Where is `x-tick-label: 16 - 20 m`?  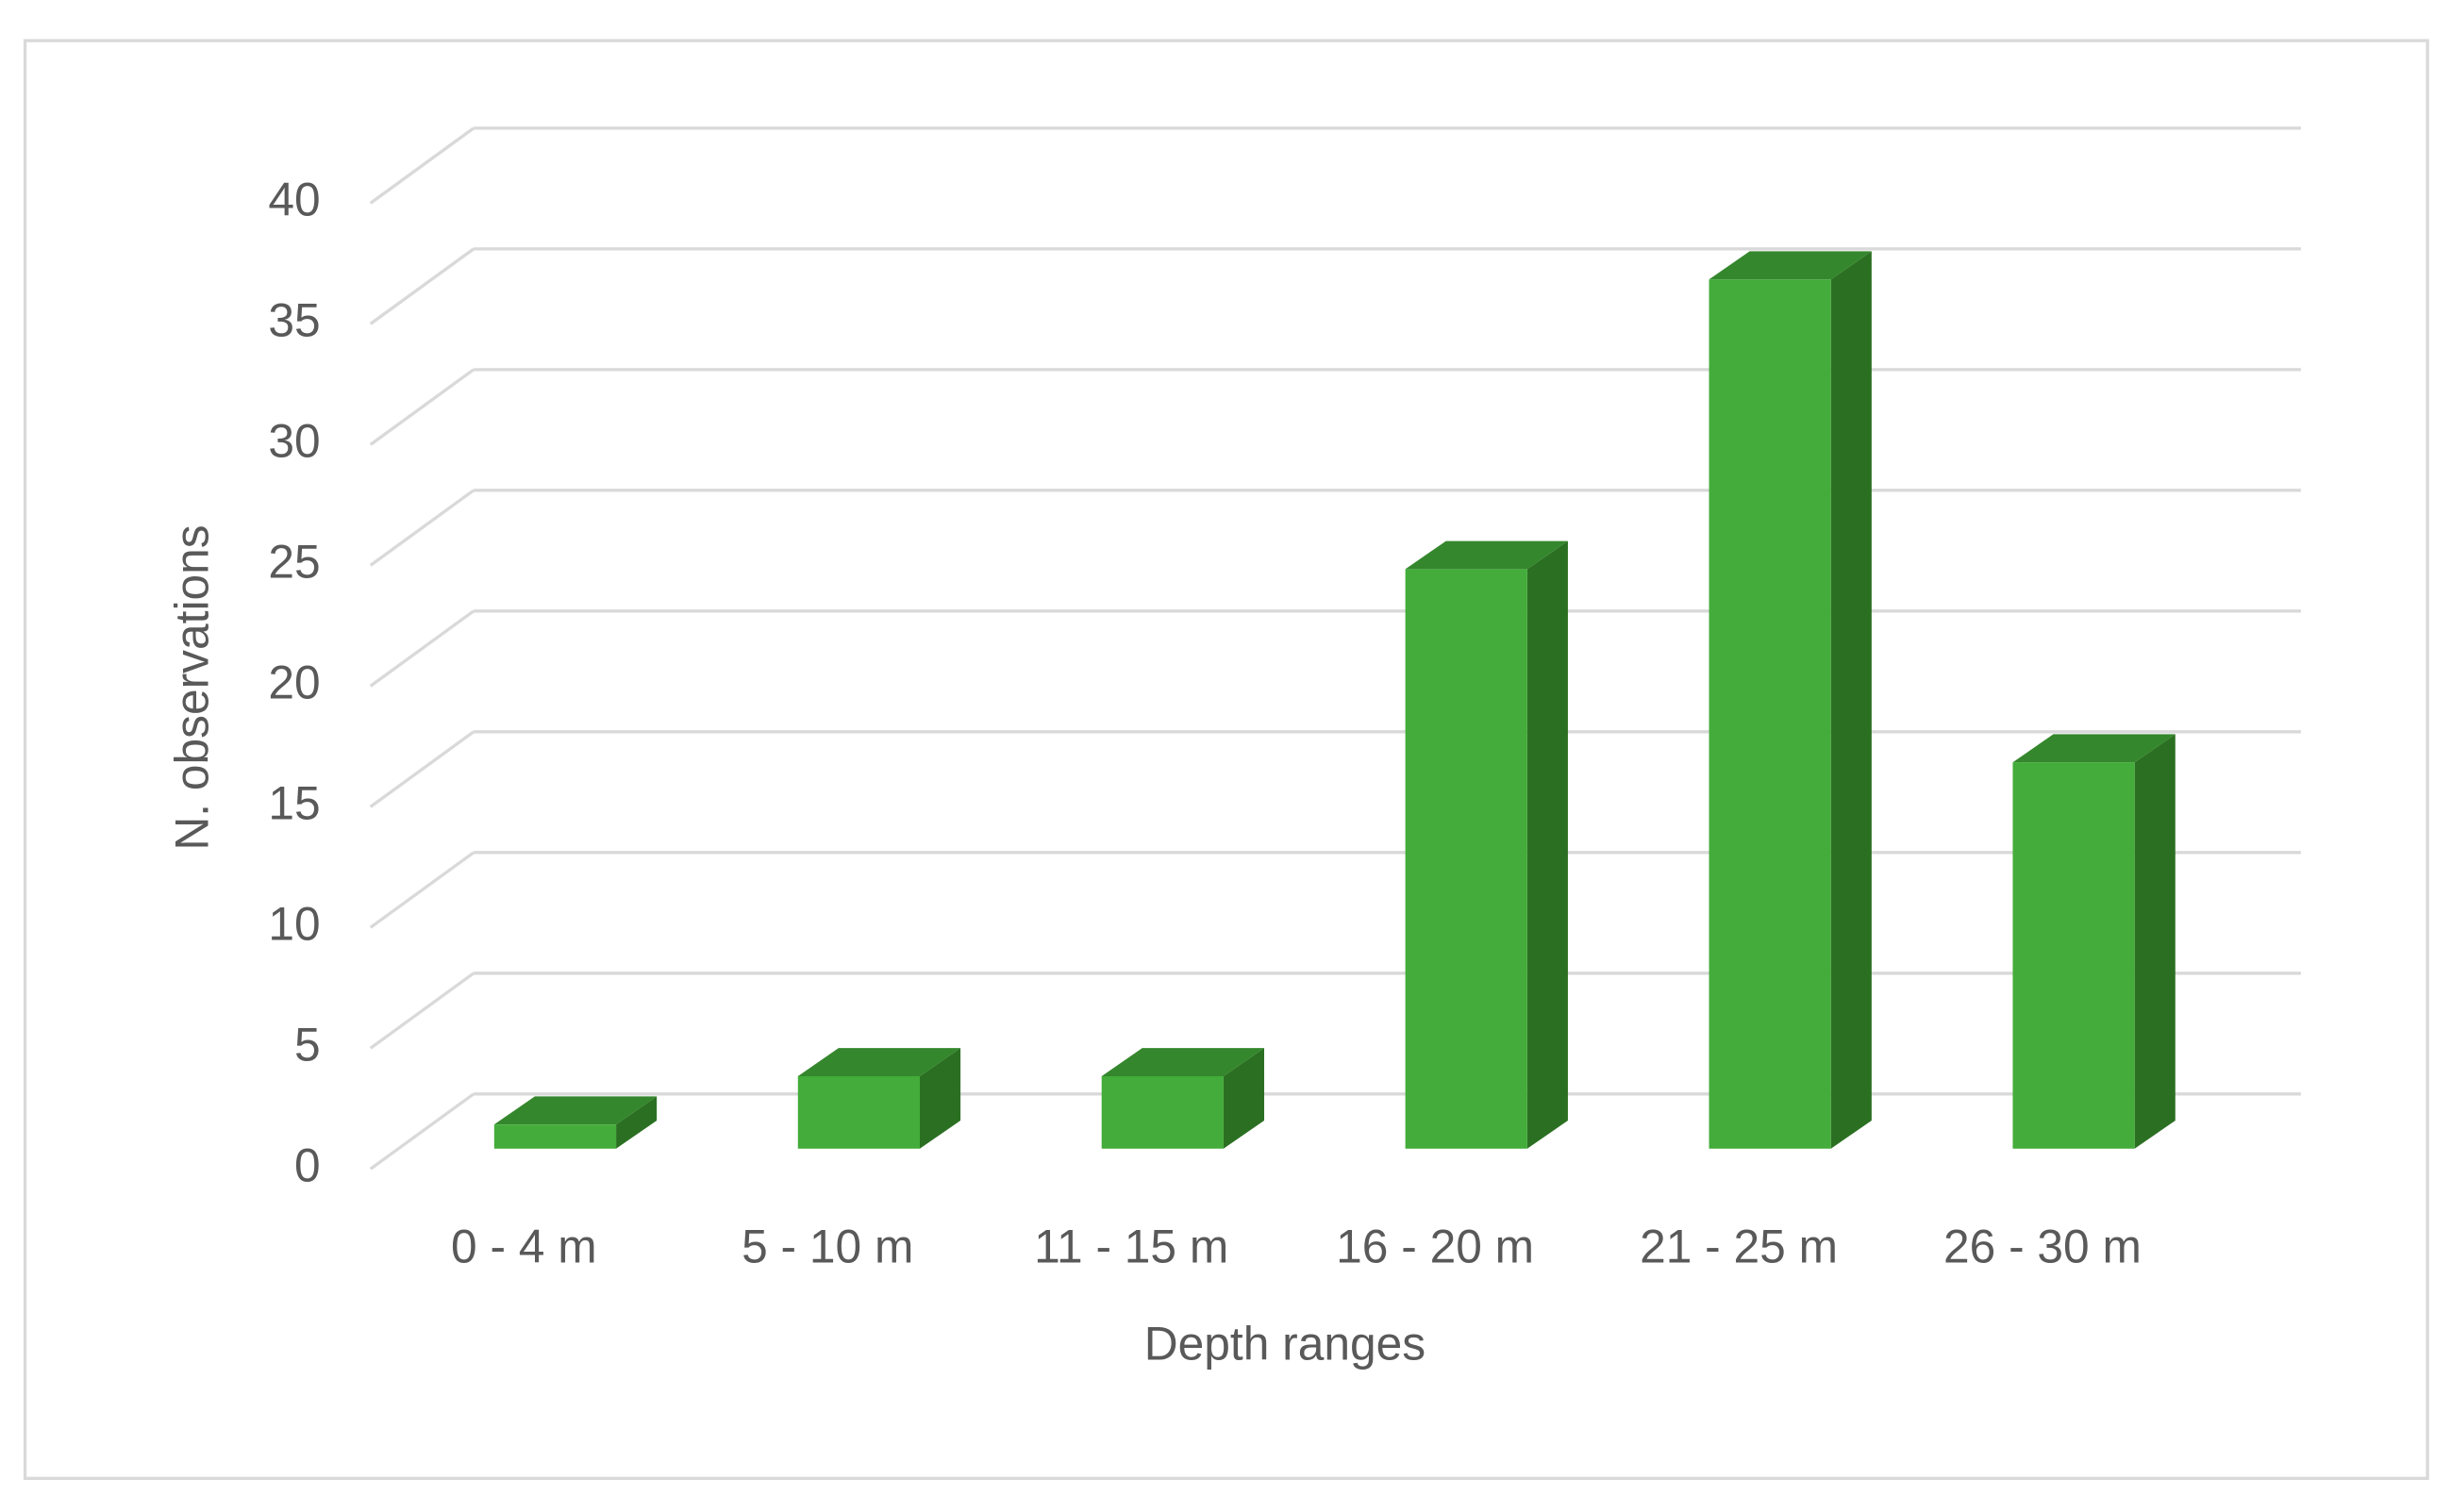 x-tick-label: 16 - 20 m is located at coordinates (1435, 1247).